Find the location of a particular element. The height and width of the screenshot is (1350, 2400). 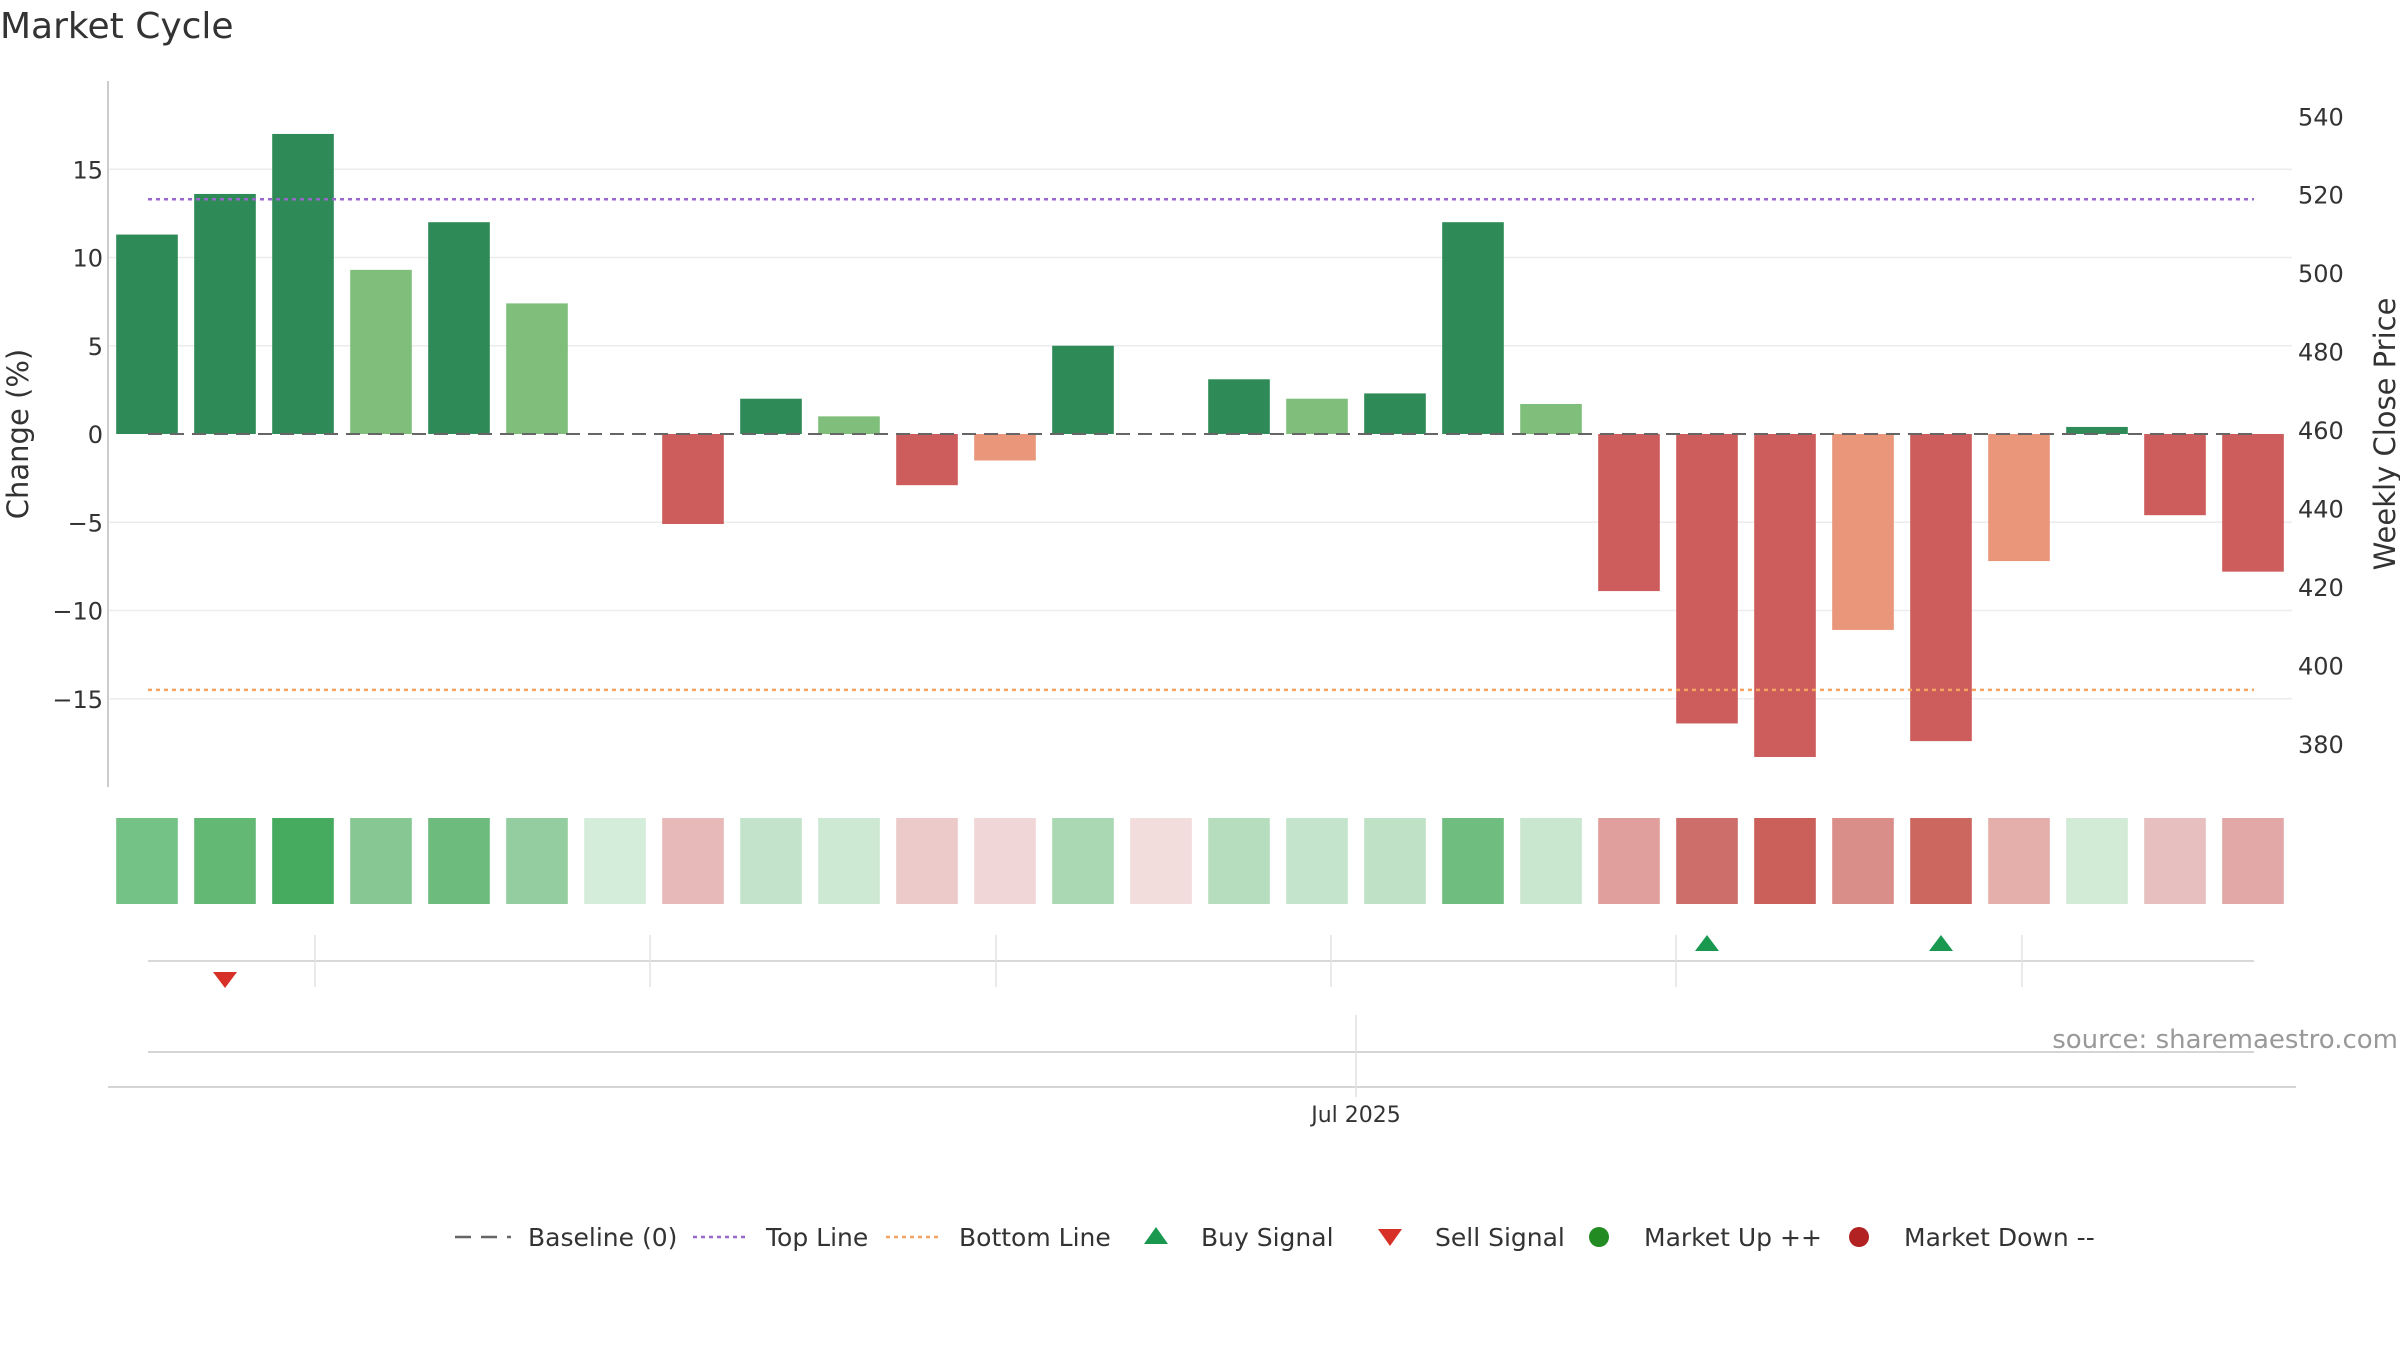

y-tick-label: 10 is located at coordinates (87, 259).